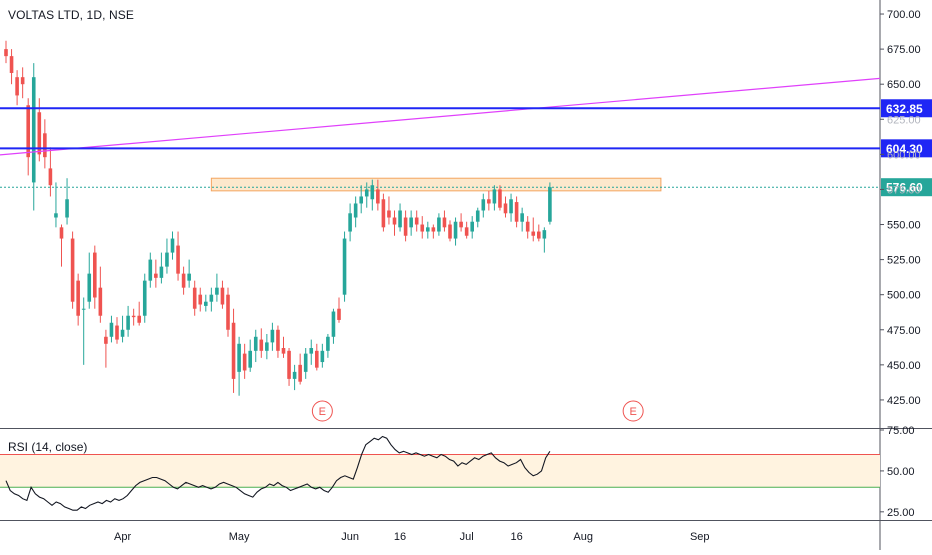 The height and width of the screenshot is (555, 932). I want to click on resistance-zone, so click(436, 184).